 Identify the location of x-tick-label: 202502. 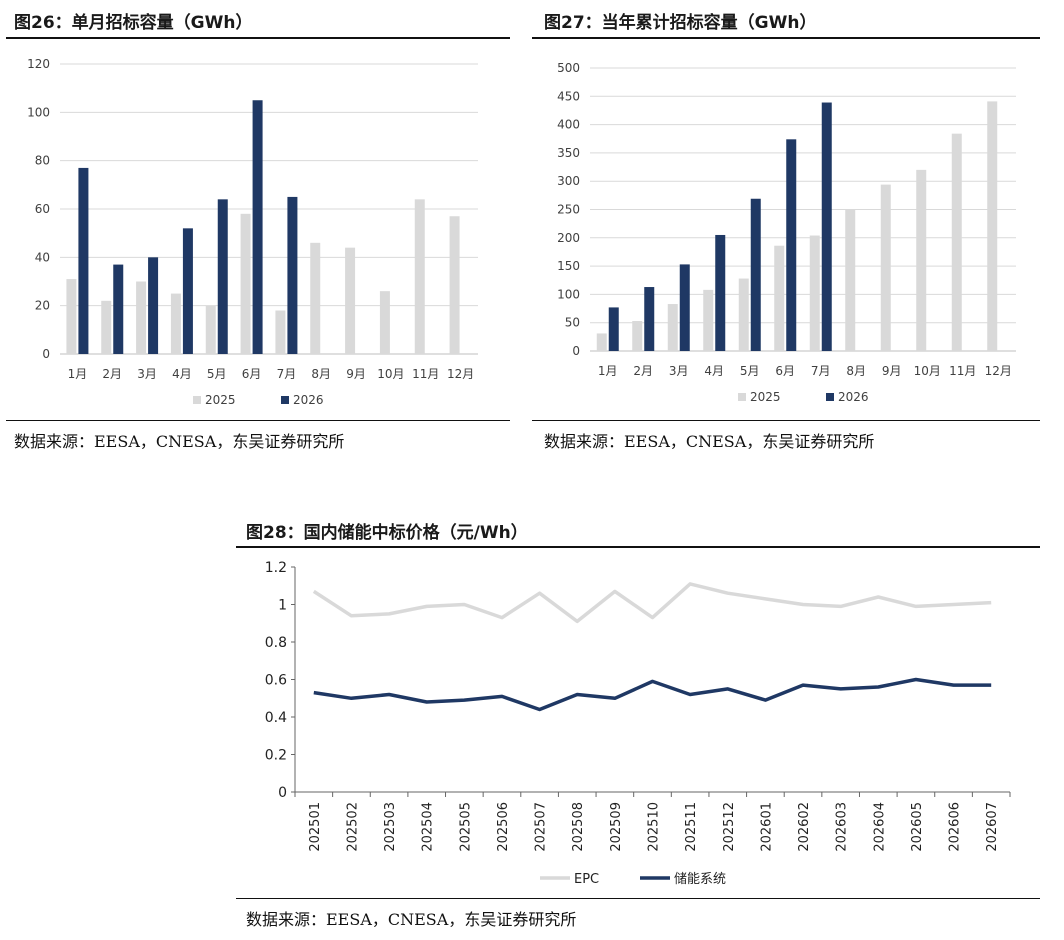
(352, 827).